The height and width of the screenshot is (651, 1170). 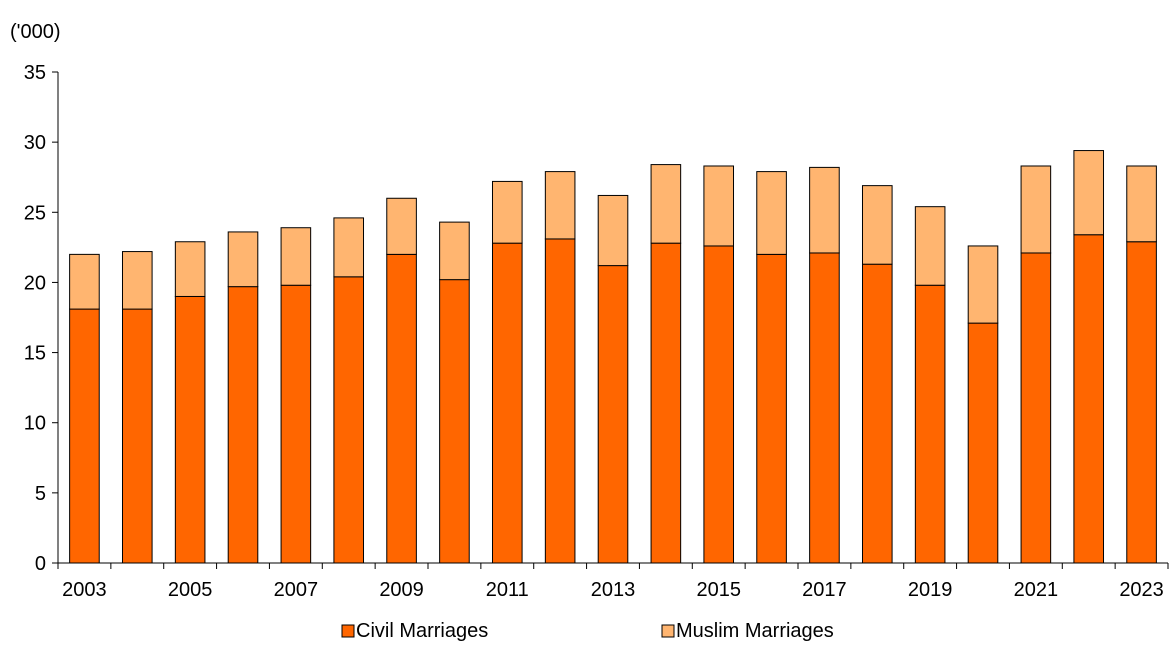 I want to click on x-tick-label-2017: 2017, so click(x=824, y=590).